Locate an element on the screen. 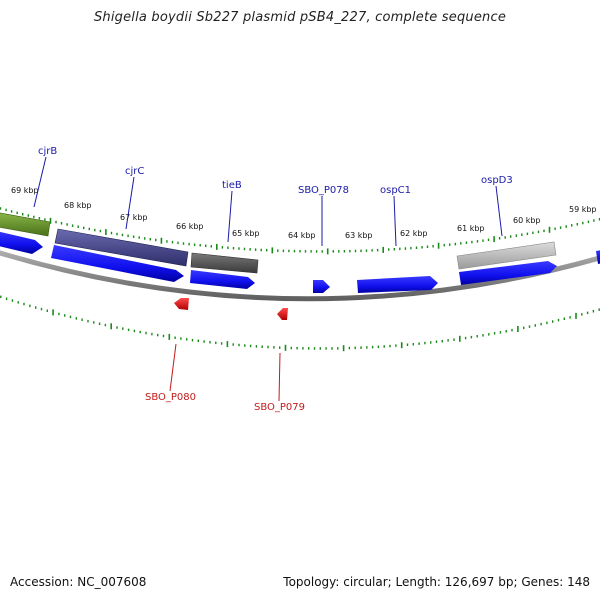 The width and height of the screenshot is (600, 600). outer-scale-ticks is located at coordinates (300, 231).